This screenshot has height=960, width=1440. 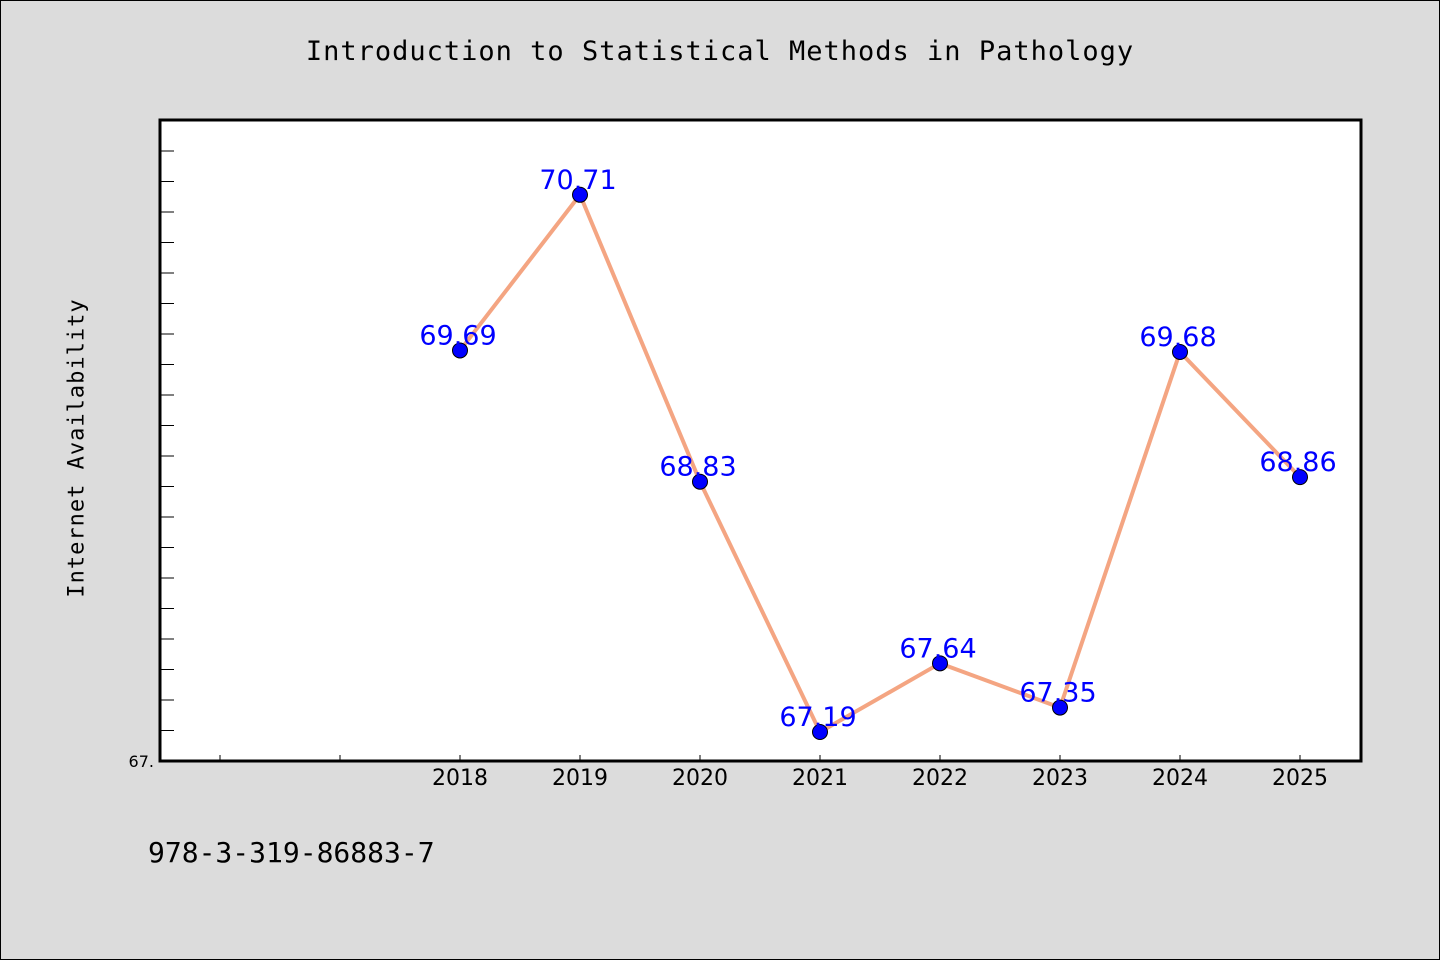 What do you see at coordinates (460, 778) in the screenshot?
I see `x-tick-label: 2018` at bounding box center [460, 778].